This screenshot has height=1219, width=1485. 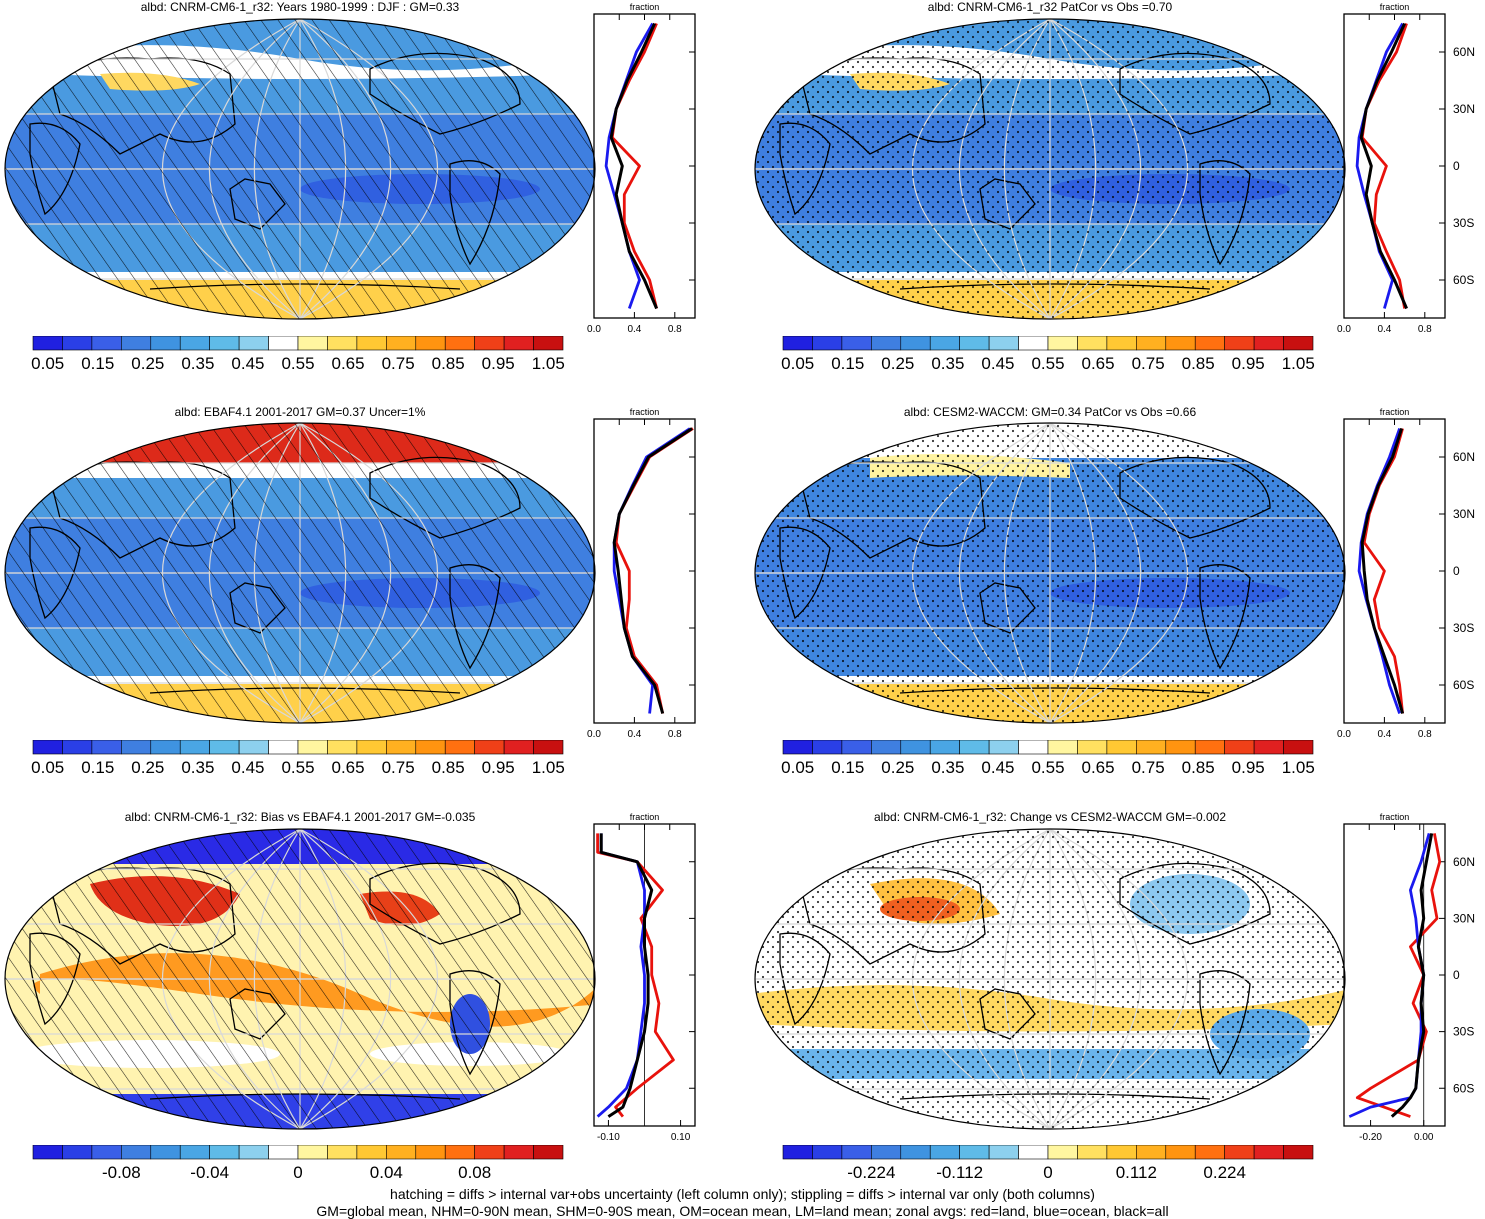 I want to click on colorbar-label: 0, so click(x=1047, y=1172).